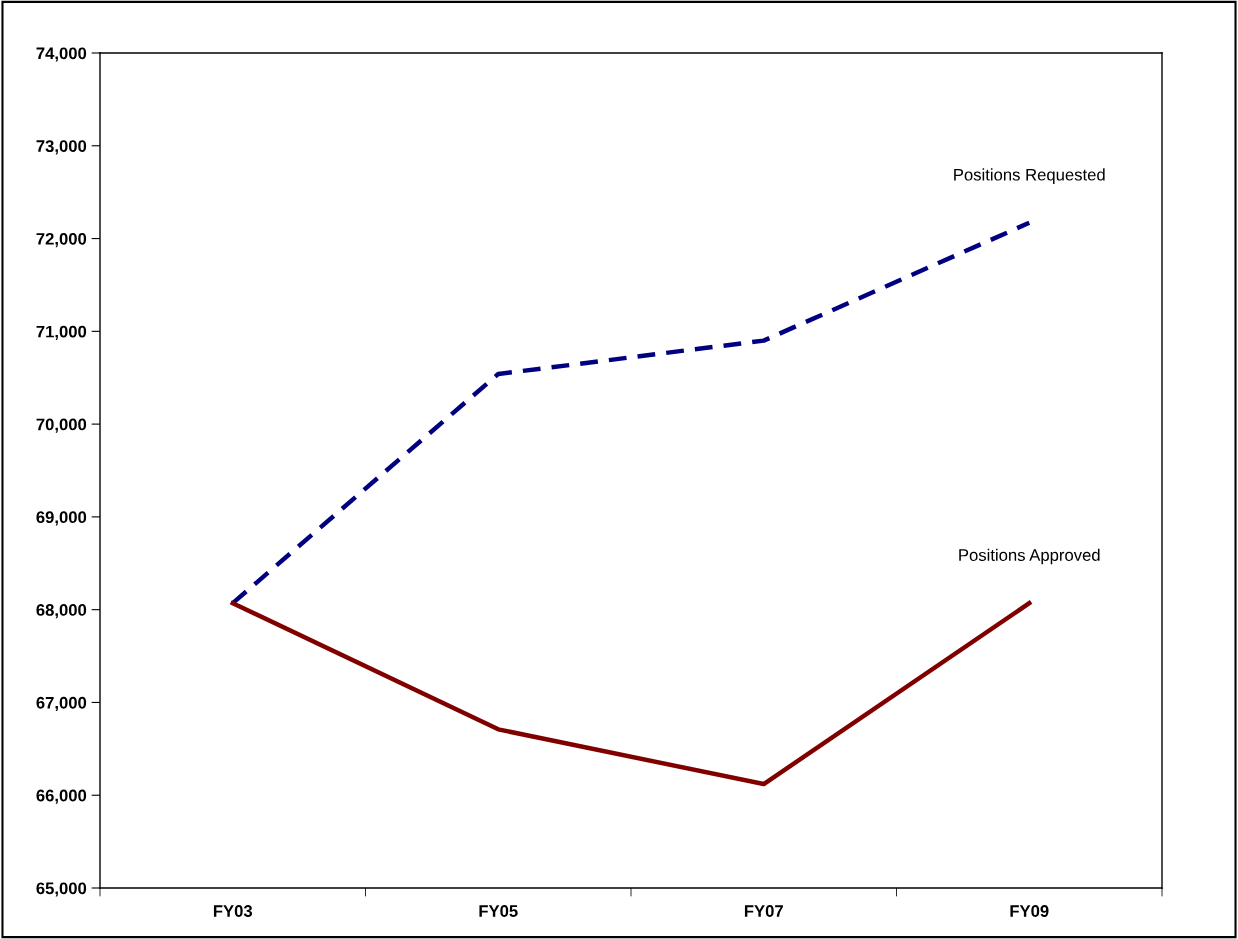  Describe the element at coordinates (1029, 911) in the screenshot. I see `x-tick-label: FY09` at that location.